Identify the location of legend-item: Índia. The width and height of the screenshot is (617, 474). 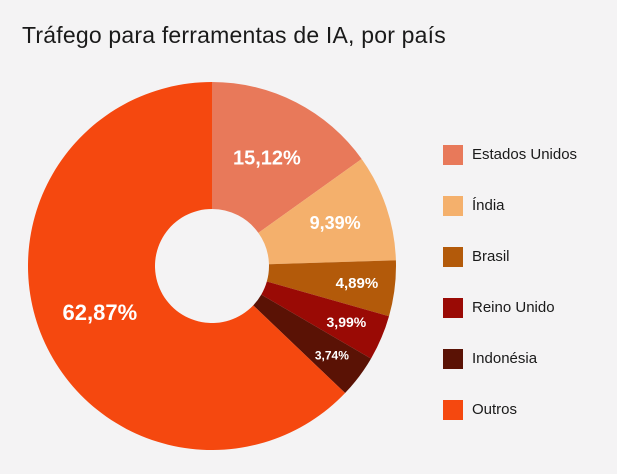
(510, 205).